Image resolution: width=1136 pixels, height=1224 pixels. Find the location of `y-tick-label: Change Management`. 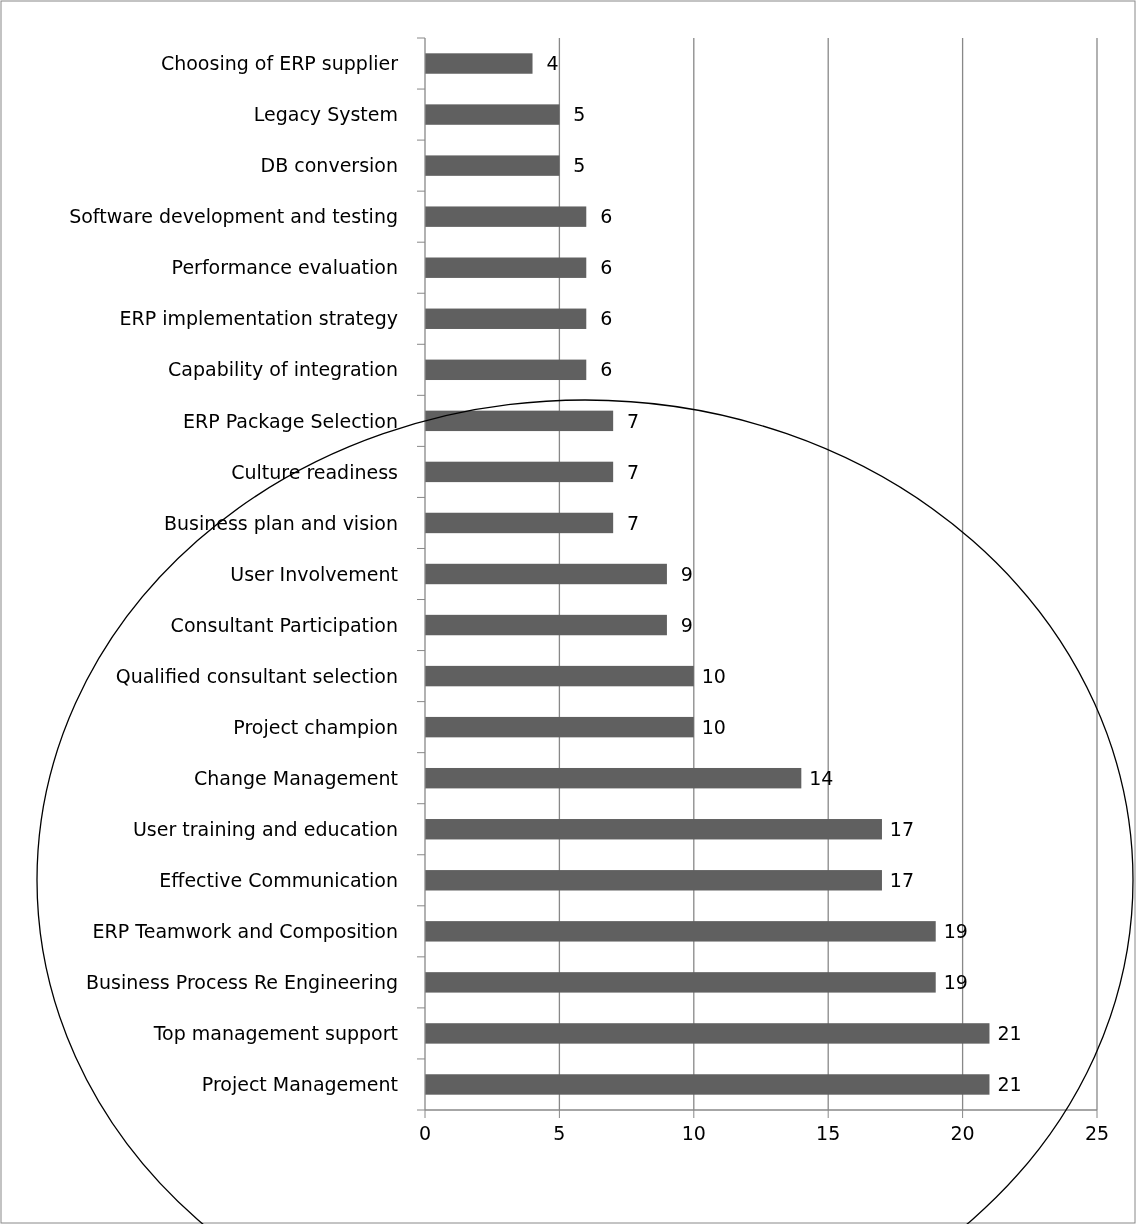

y-tick-label: Change Management is located at coordinates (296, 777).